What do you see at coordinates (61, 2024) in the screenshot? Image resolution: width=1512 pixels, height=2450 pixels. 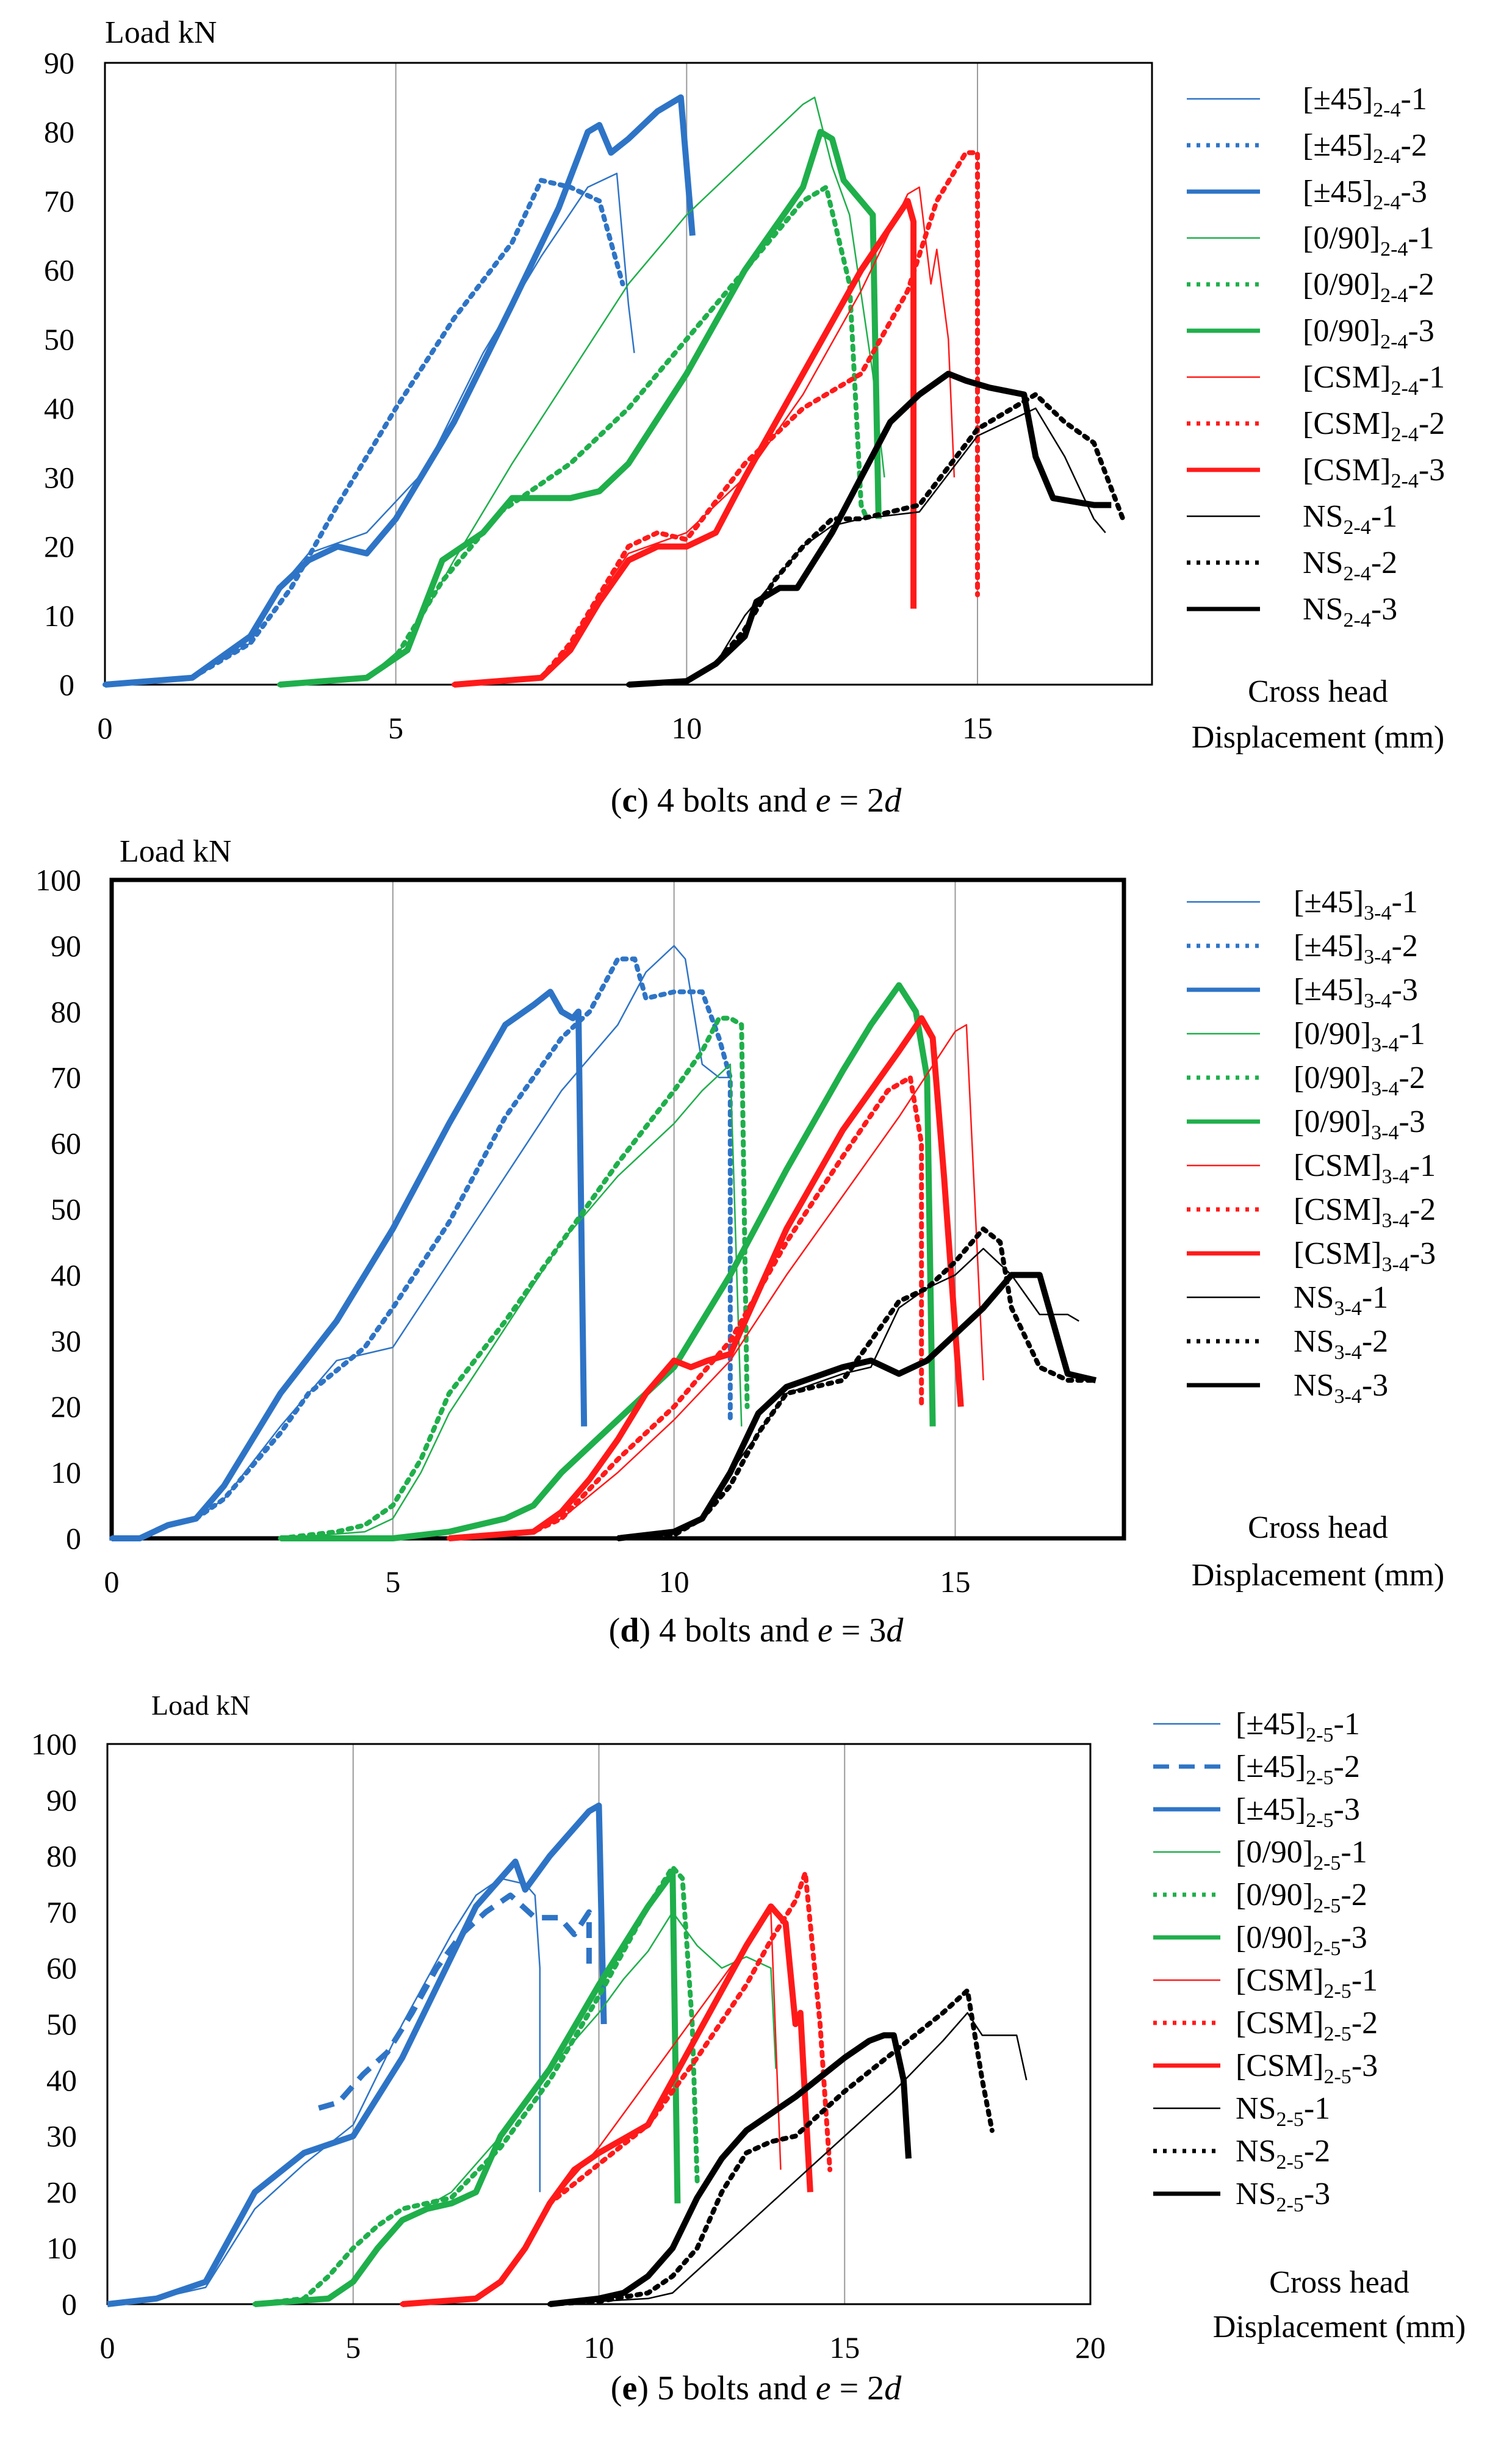 I see `y-tick-label: 50` at bounding box center [61, 2024].